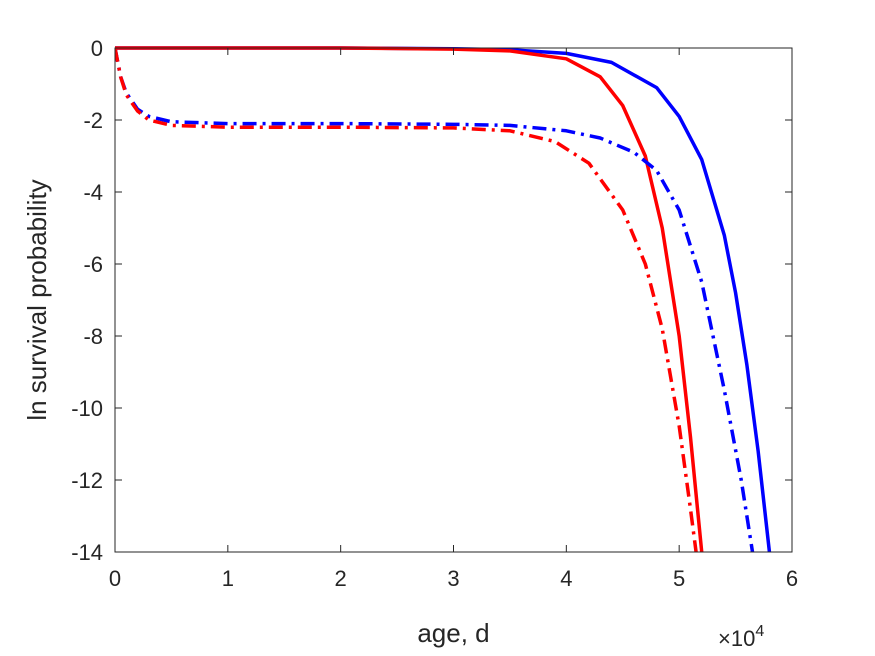 The height and width of the screenshot is (656, 875). Describe the element at coordinates (93, 120) in the screenshot. I see `y-tick-label: -2` at that location.